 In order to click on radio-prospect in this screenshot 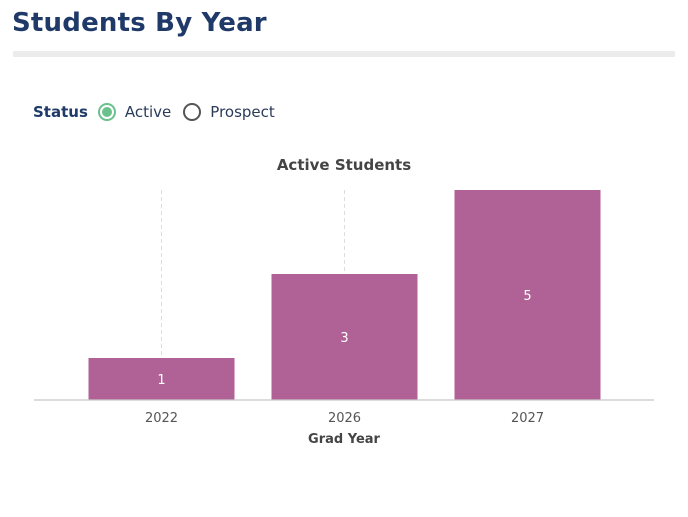, I will do `click(192, 112)`.